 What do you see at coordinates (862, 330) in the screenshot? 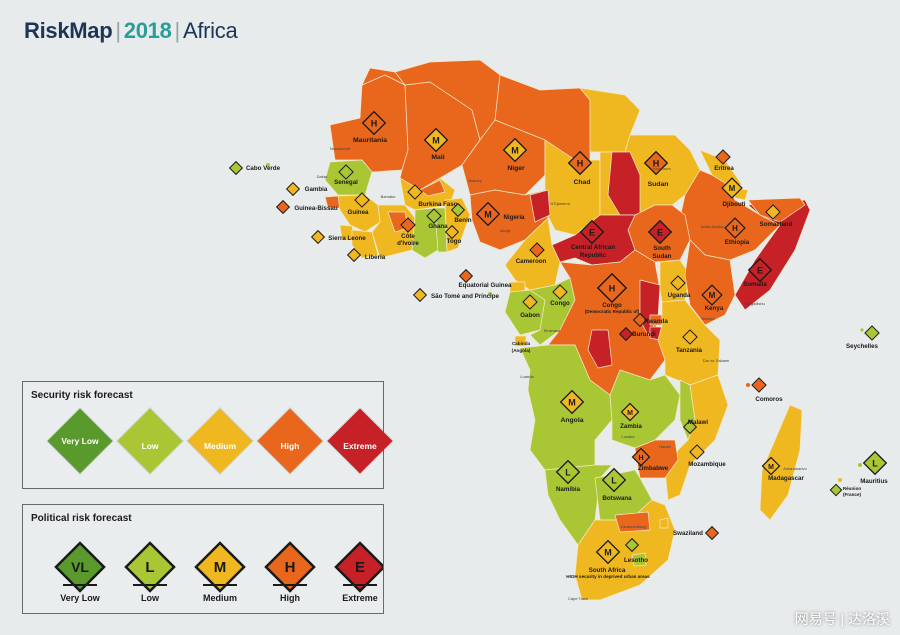
I see `island-seychelles` at bounding box center [862, 330].